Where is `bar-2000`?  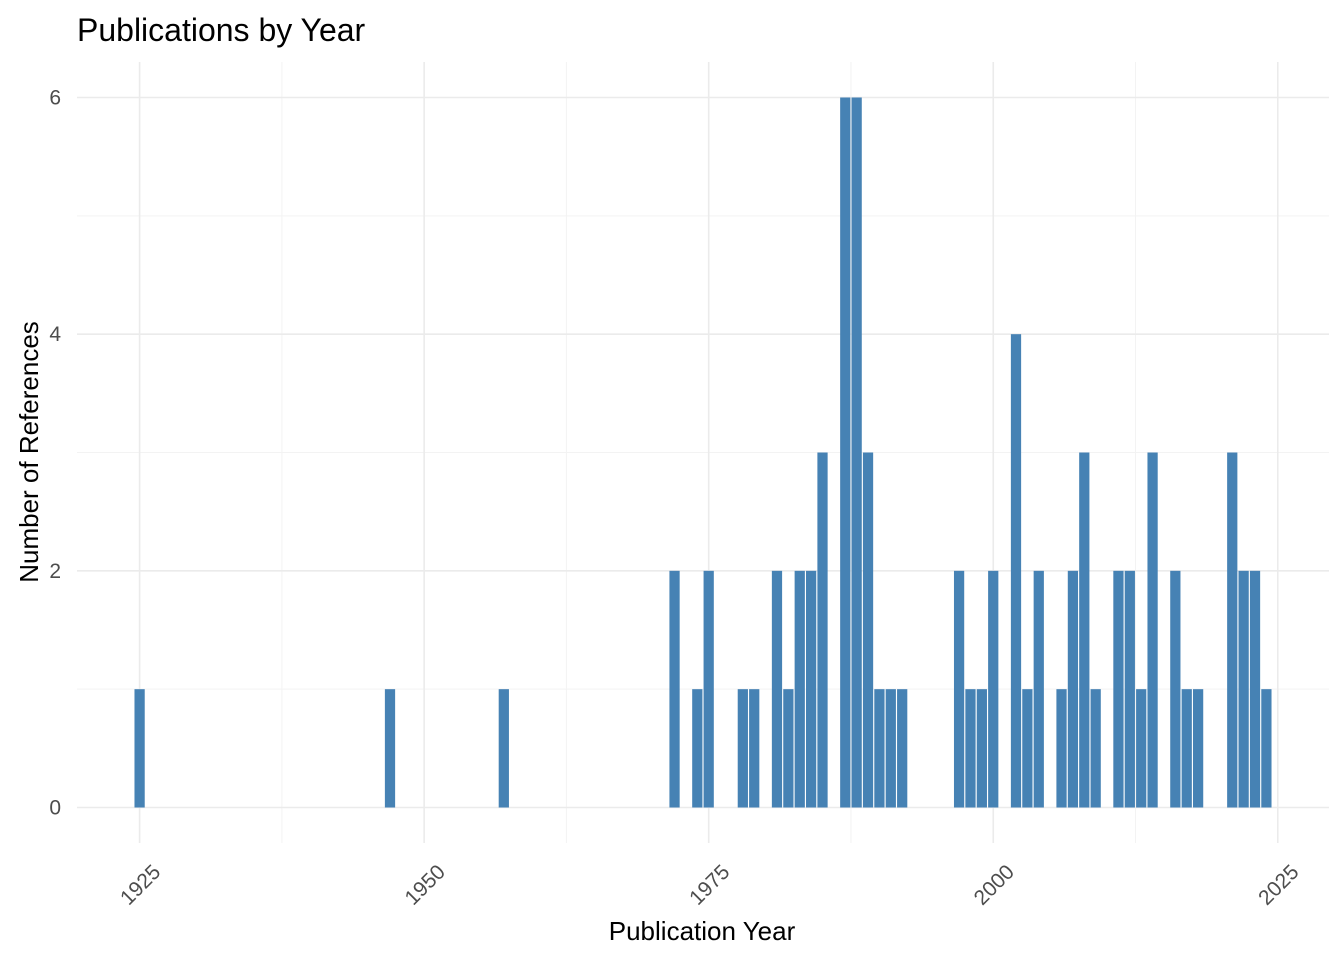 bar-2000 is located at coordinates (993, 689).